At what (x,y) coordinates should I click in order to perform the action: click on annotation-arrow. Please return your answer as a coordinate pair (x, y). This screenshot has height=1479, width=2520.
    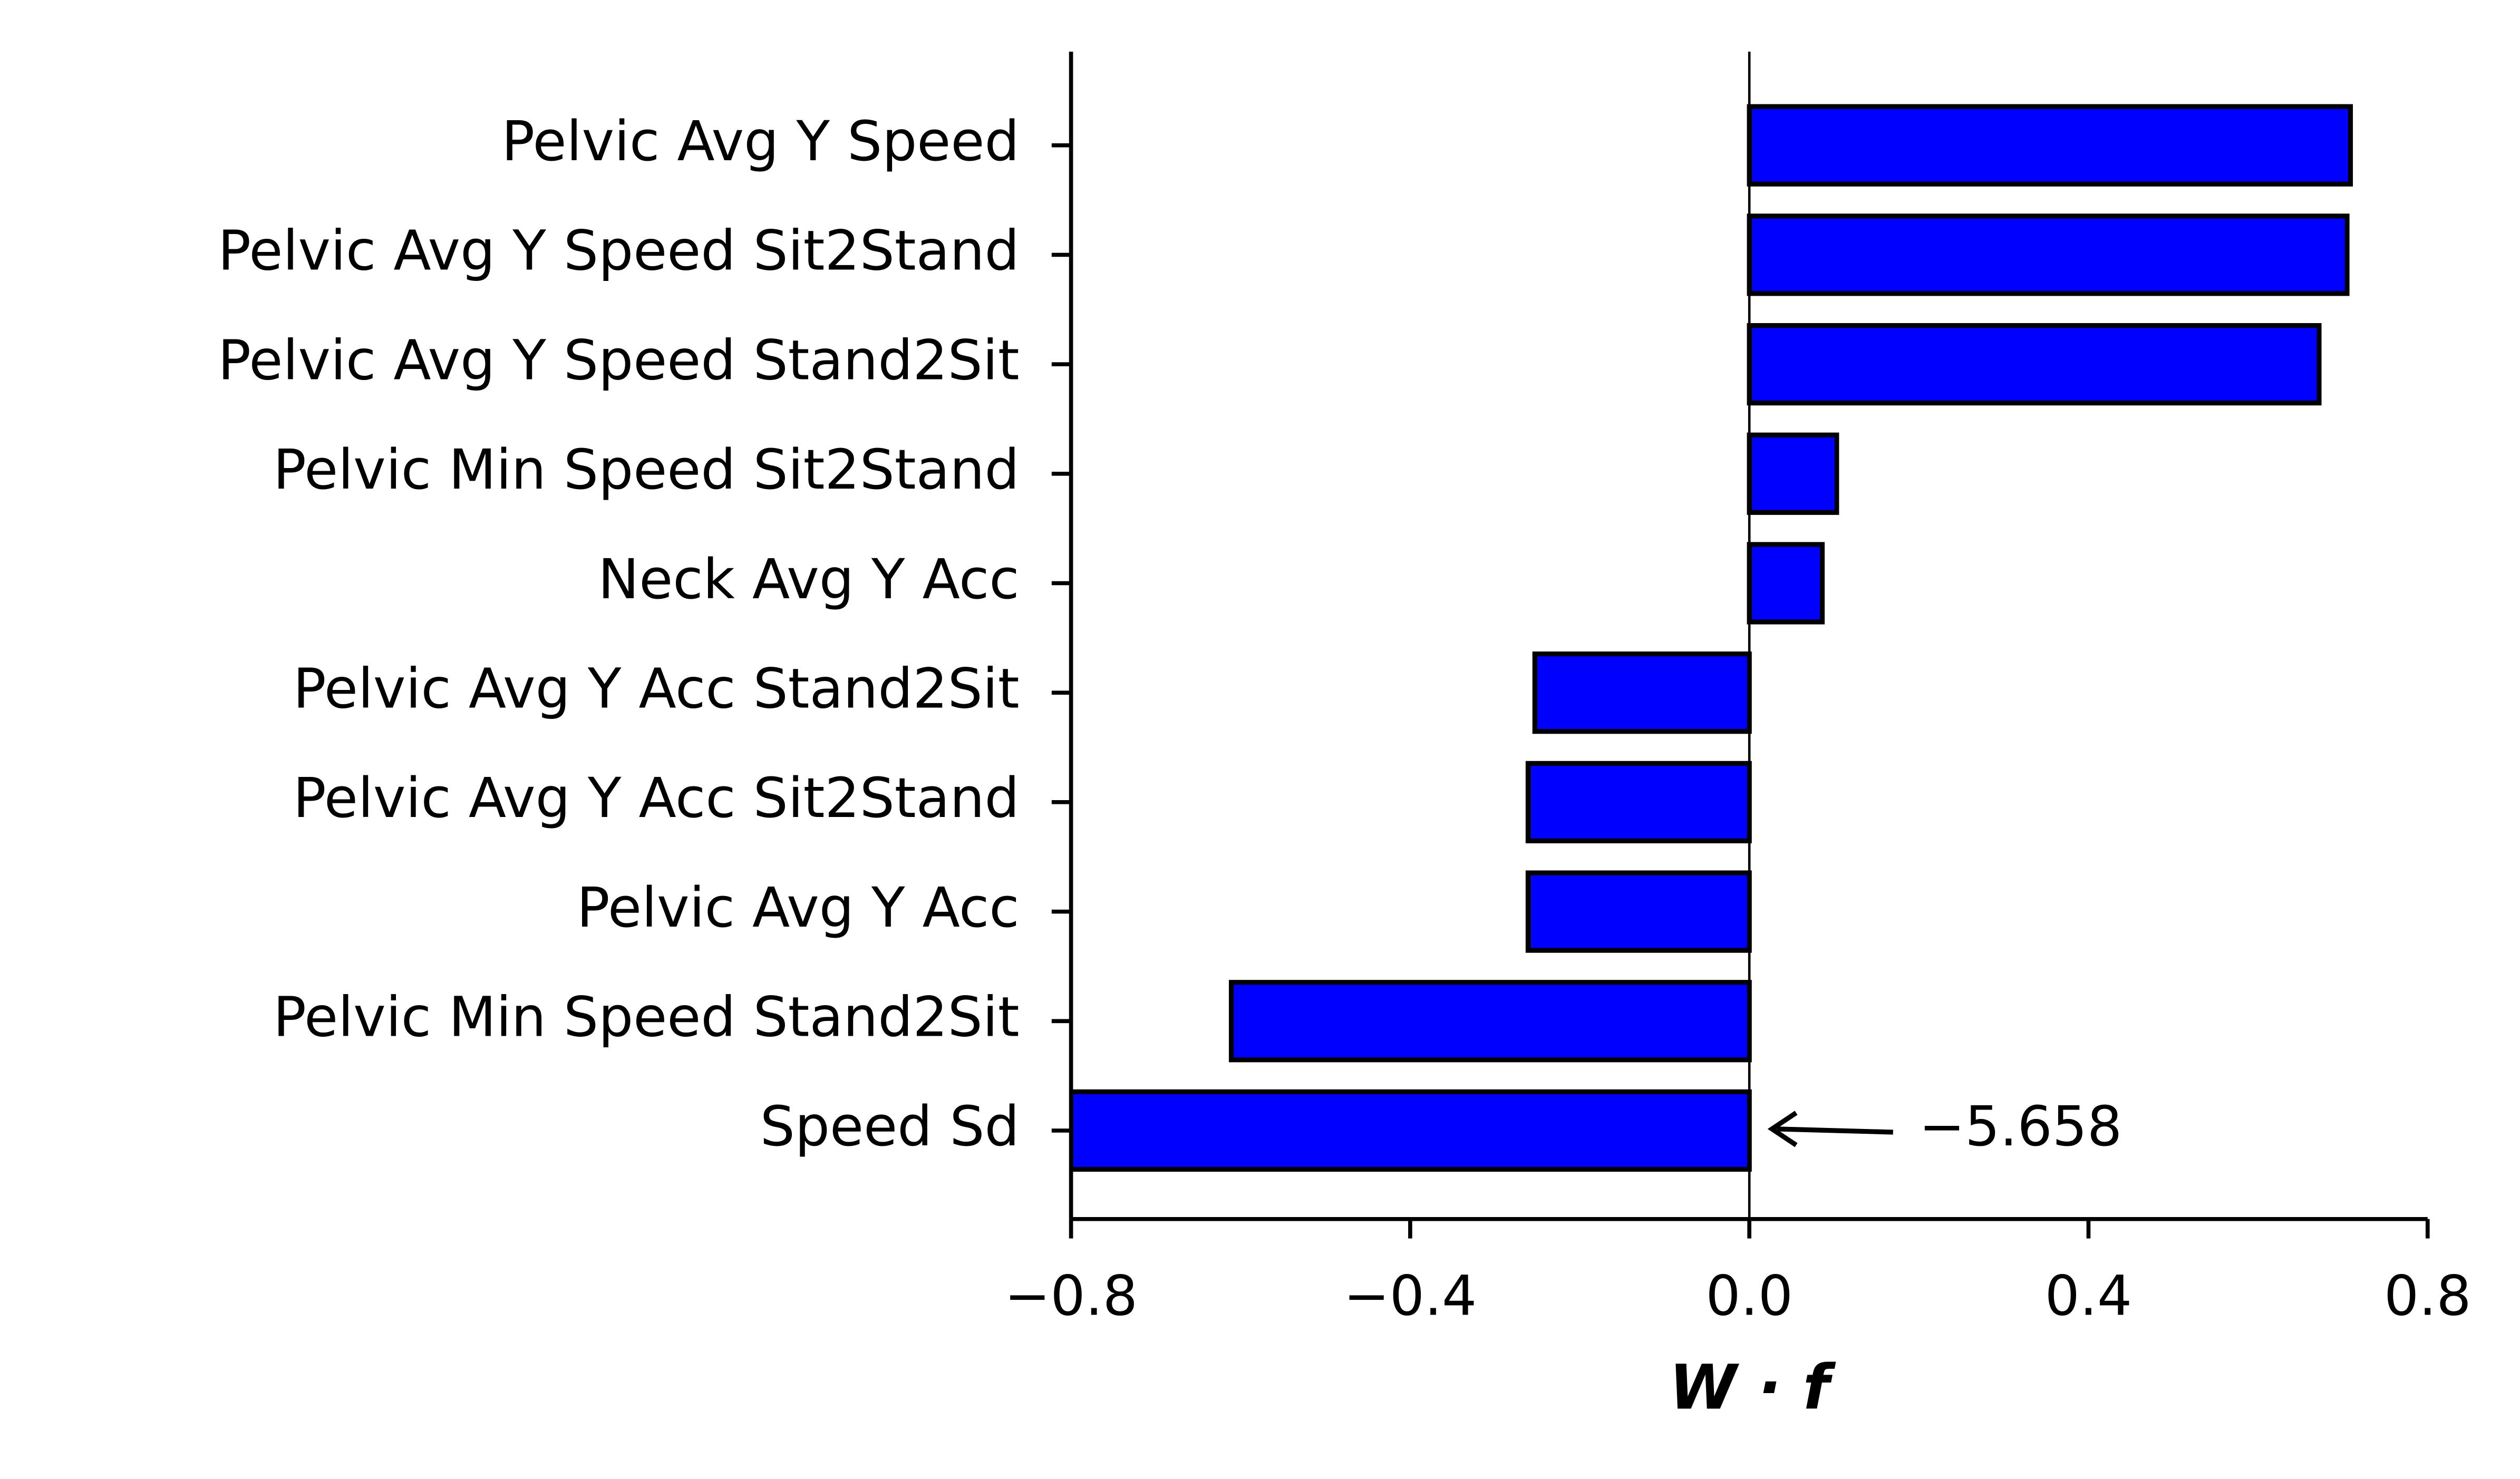
    Looking at the image, I should click on (1835, 1130).